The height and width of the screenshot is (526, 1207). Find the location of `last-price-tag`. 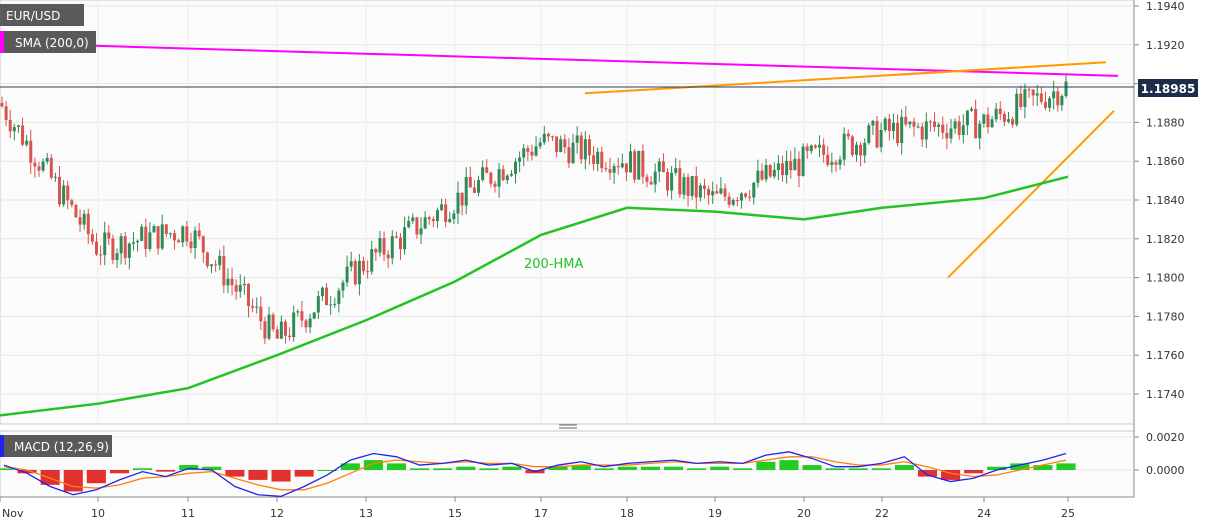

last-price-tag is located at coordinates (1168, 88).